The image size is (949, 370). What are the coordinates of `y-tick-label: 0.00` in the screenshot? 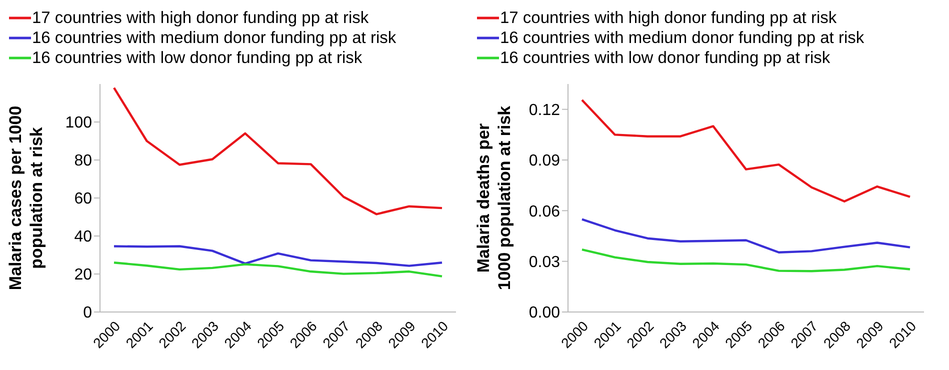 It's located at (544, 313).